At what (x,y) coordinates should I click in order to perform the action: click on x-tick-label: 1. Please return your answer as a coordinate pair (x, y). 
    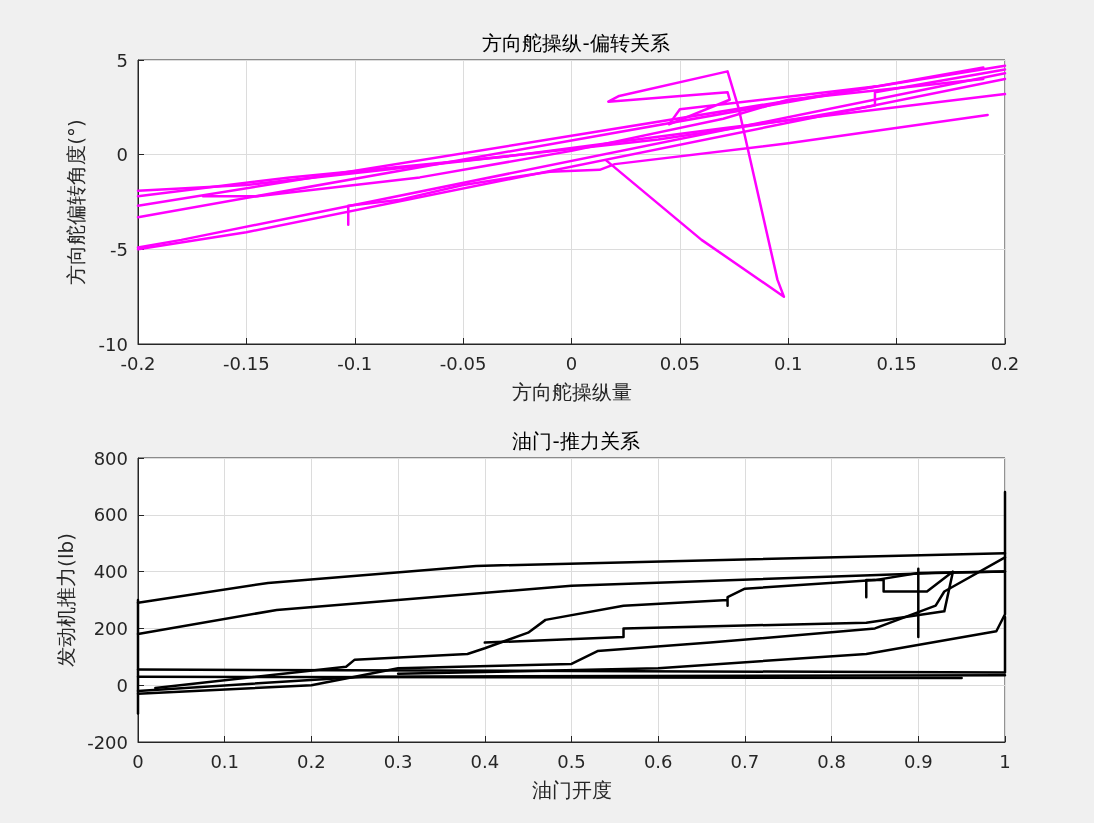
    Looking at the image, I should click on (1005, 761).